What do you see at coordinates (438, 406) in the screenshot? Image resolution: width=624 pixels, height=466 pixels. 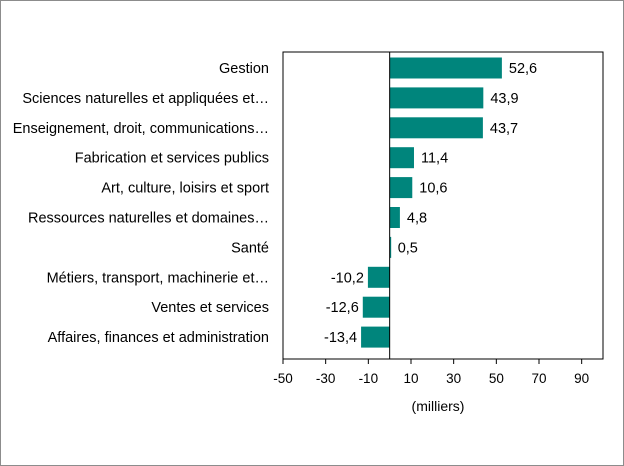 I see `x-axis-title: (milliers)` at bounding box center [438, 406].